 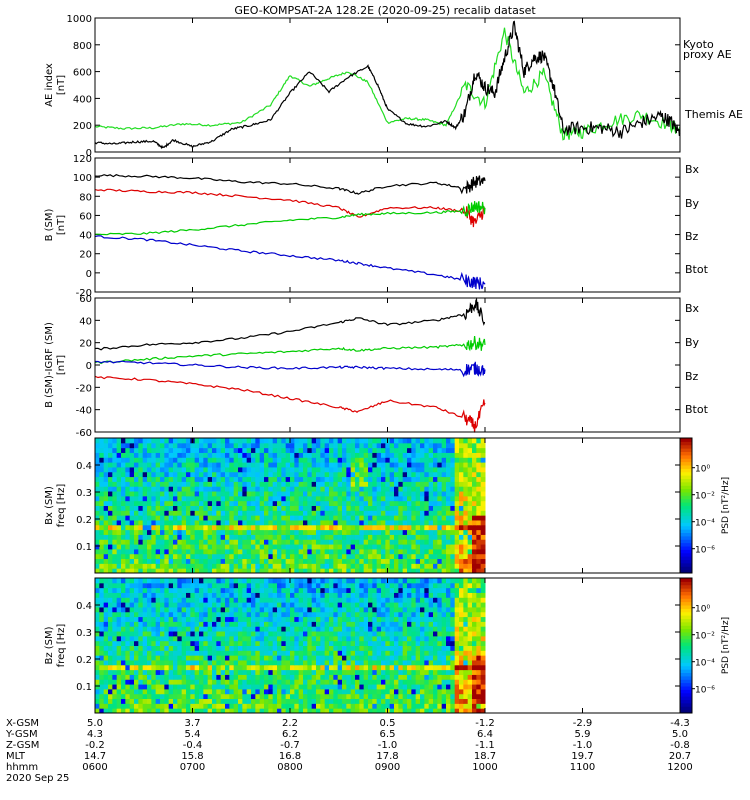 I want to click on y-tick-label: 100, so click(x=82, y=178).